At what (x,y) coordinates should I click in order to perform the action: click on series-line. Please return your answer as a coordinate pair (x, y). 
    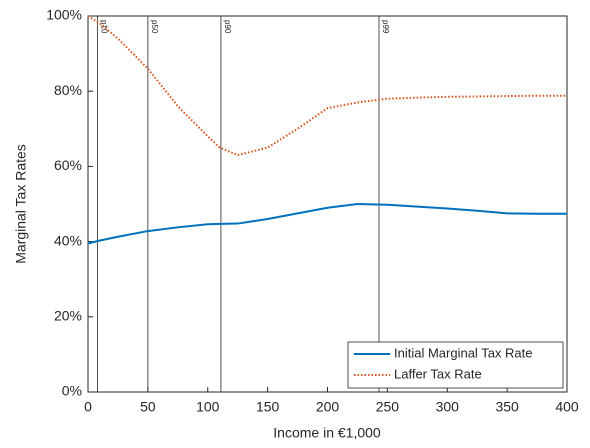
    Looking at the image, I should click on (327, 223).